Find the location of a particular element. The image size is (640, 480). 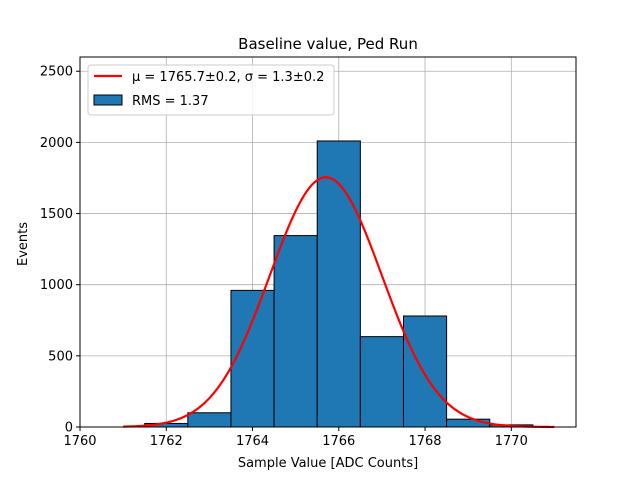

legend-box is located at coordinates (211, 90).